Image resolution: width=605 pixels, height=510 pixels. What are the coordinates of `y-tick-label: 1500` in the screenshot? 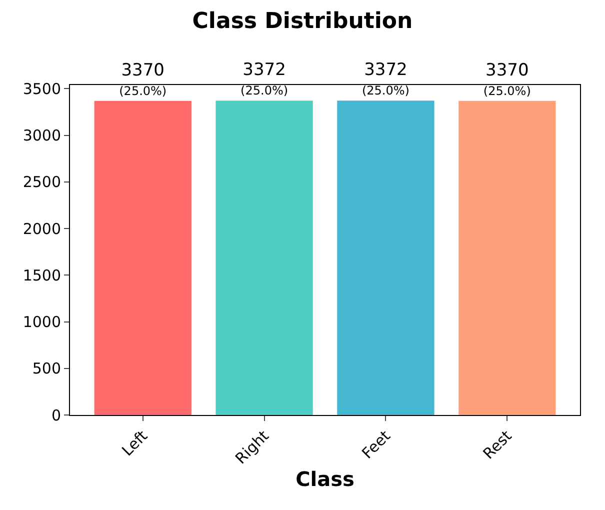 It's located at (41, 275).